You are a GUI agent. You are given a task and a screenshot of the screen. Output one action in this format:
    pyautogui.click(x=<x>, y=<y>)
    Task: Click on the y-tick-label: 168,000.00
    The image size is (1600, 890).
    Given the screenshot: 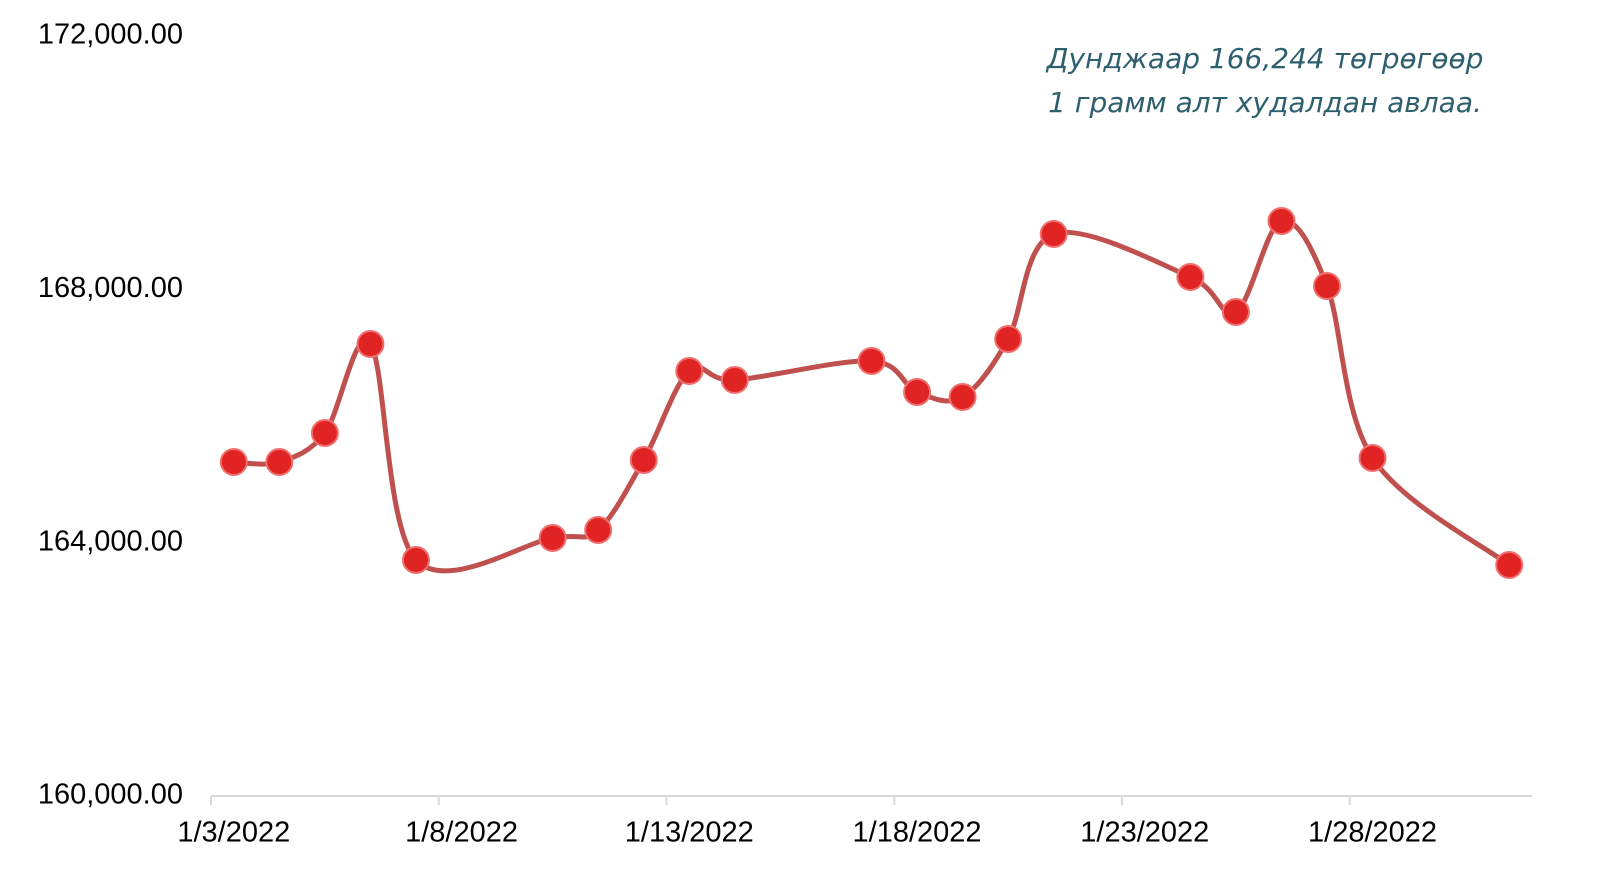 What is the action you would take?
    pyautogui.click(x=110, y=288)
    